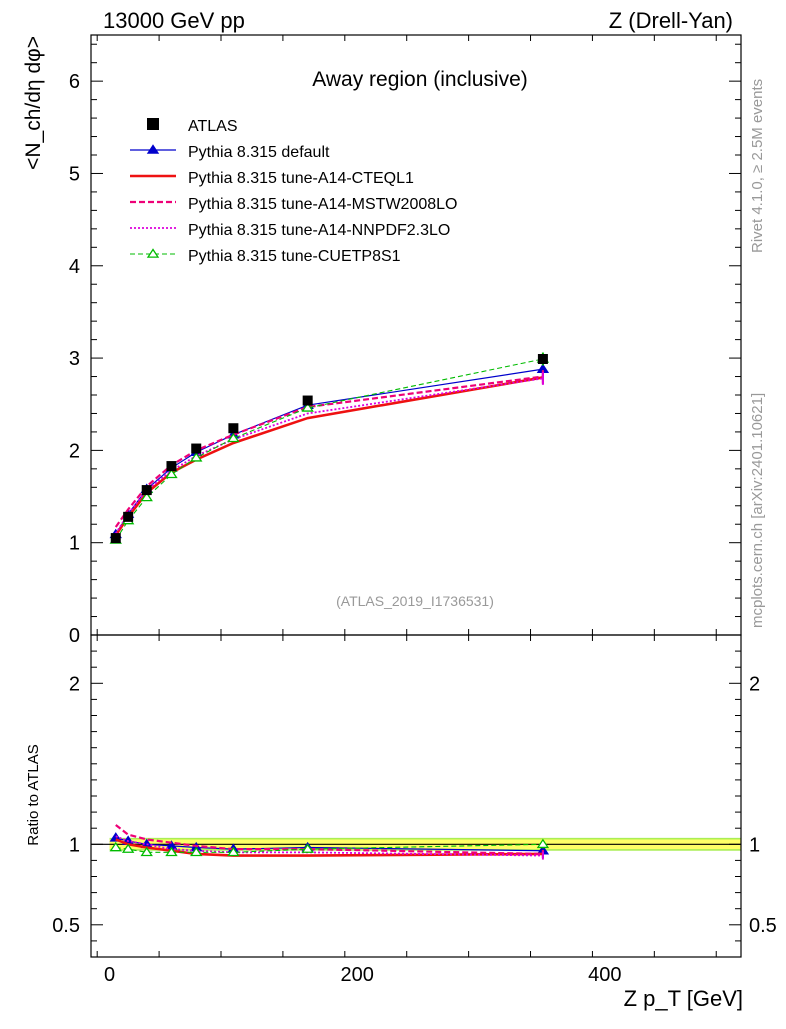 The width and height of the screenshot is (786, 1029). I want to click on atlas-data-points, so click(329, 449).